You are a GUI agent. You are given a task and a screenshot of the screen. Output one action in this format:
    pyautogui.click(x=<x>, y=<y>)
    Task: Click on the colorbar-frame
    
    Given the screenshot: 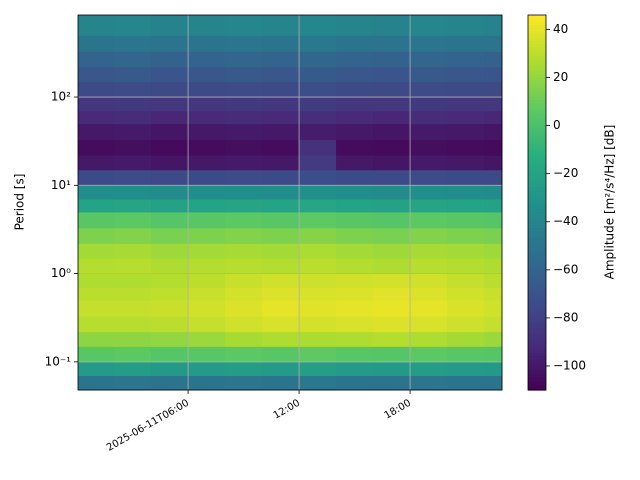 What is the action you would take?
    pyautogui.click(x=537, y=202)
    